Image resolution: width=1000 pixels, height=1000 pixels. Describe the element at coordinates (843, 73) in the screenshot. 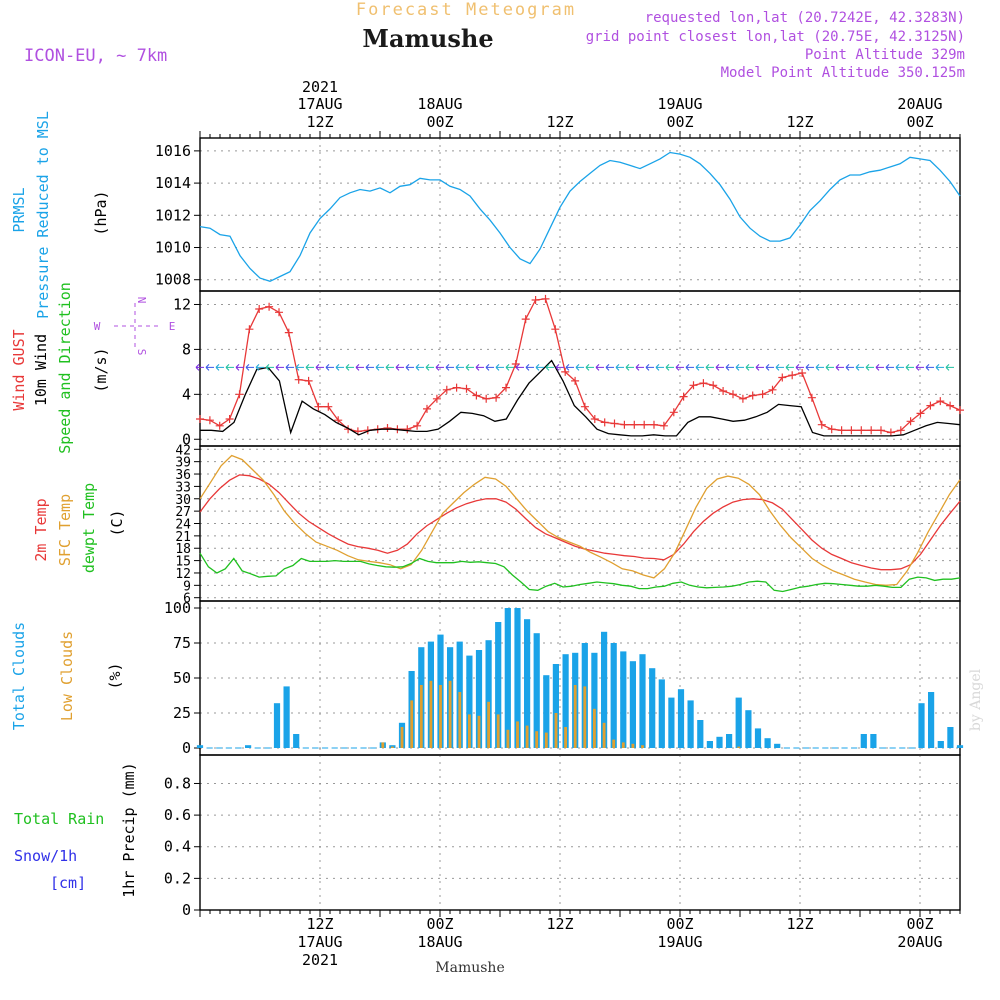

I see `model-point-altitude: Model Point Altitude 350.125m` at that location.